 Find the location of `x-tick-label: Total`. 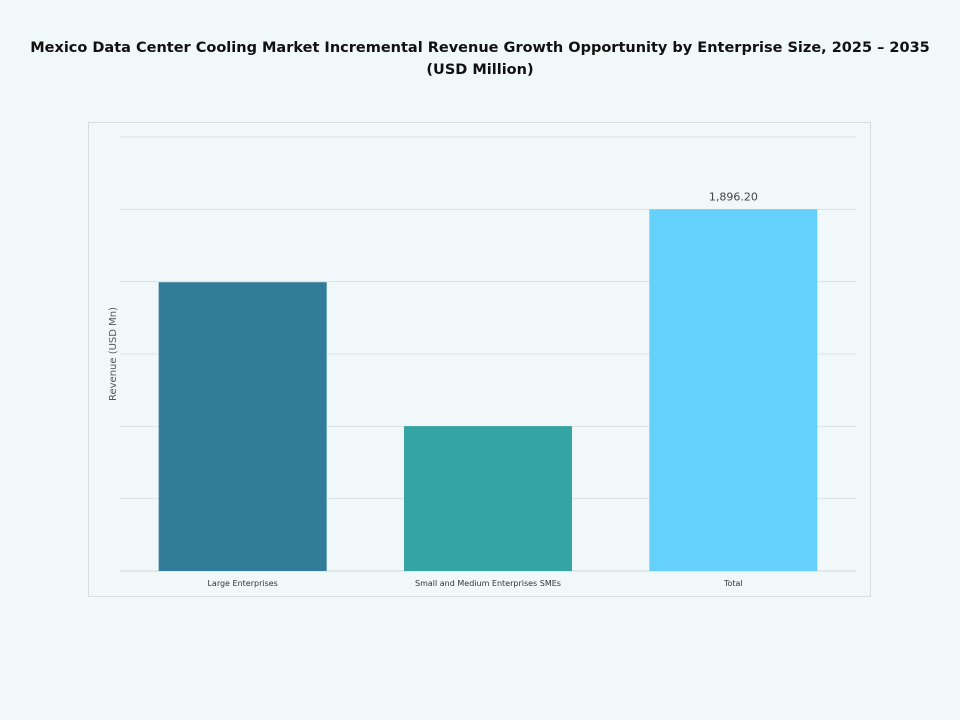

x-tick-label: Total is located at coordinates (733, 583).